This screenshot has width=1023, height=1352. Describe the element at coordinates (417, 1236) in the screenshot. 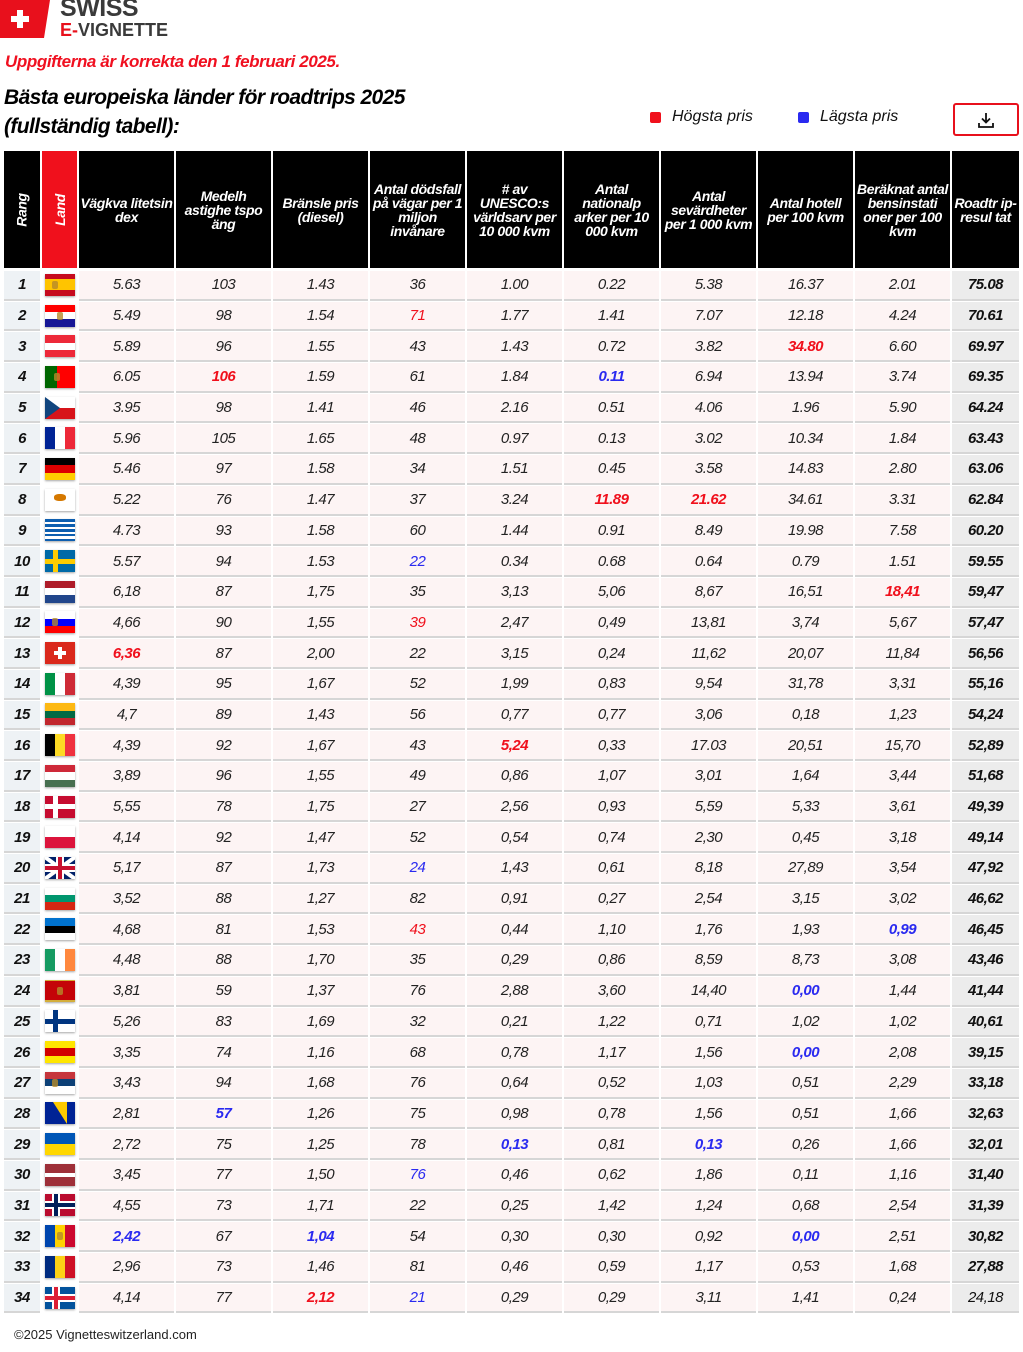

I see `value-cell: 54` at that location.